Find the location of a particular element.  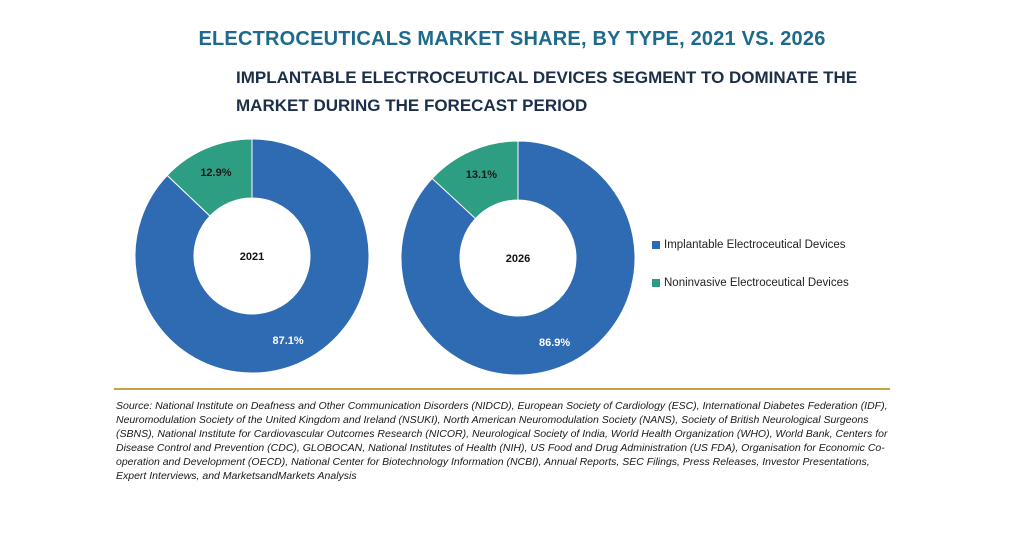

data-label-2026-noninvasive: 13.1% is located at coordinates (481, 175).